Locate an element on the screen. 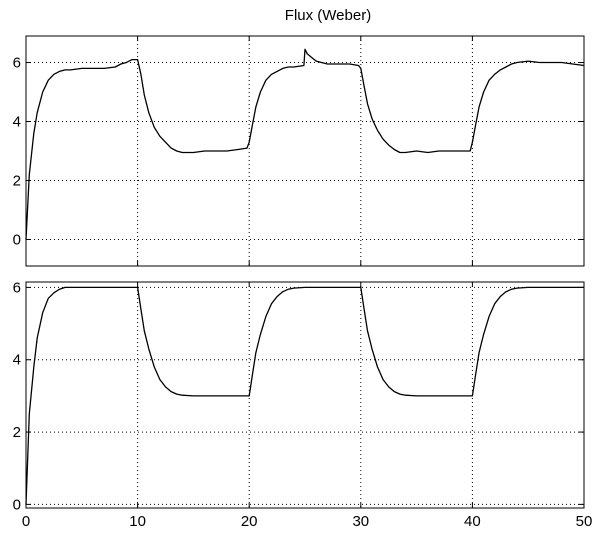 This screenshot has height=539, width=592. chart-title: Flux (Weber) is located at coordinates (328, 15).